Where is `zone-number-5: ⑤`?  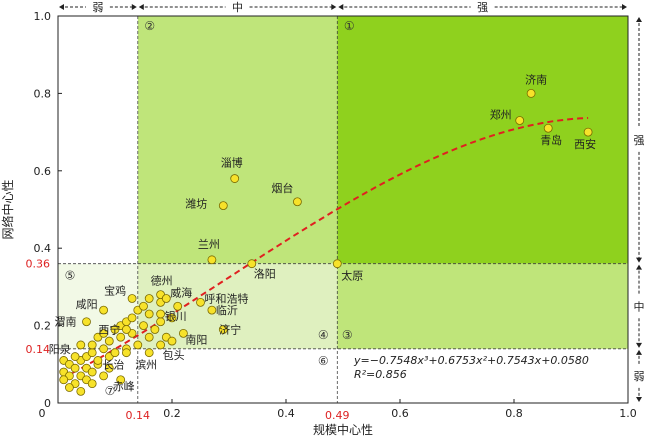
zone-number-5: ⑤ is located at coordinates (70, 276).